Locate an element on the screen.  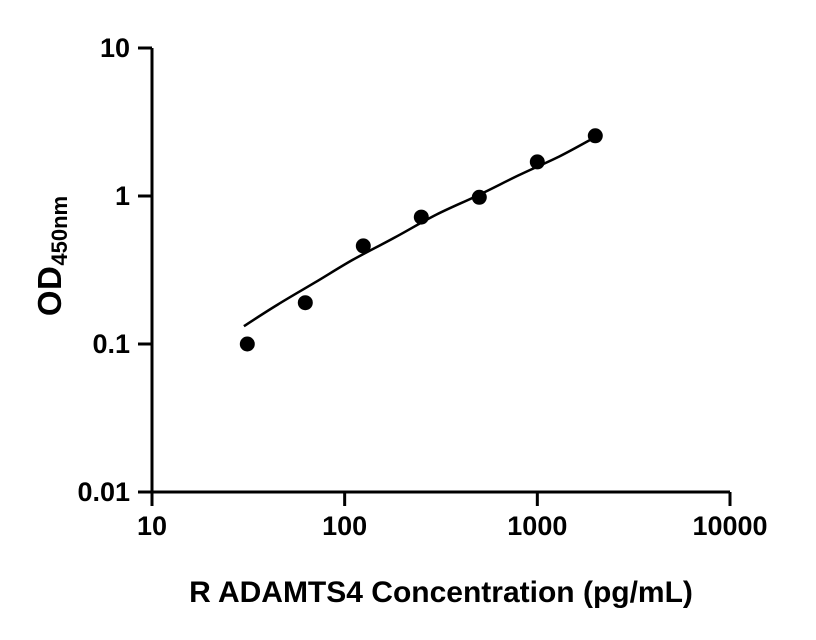
x-tick-label: 100 is located at coordinates (344, 526).